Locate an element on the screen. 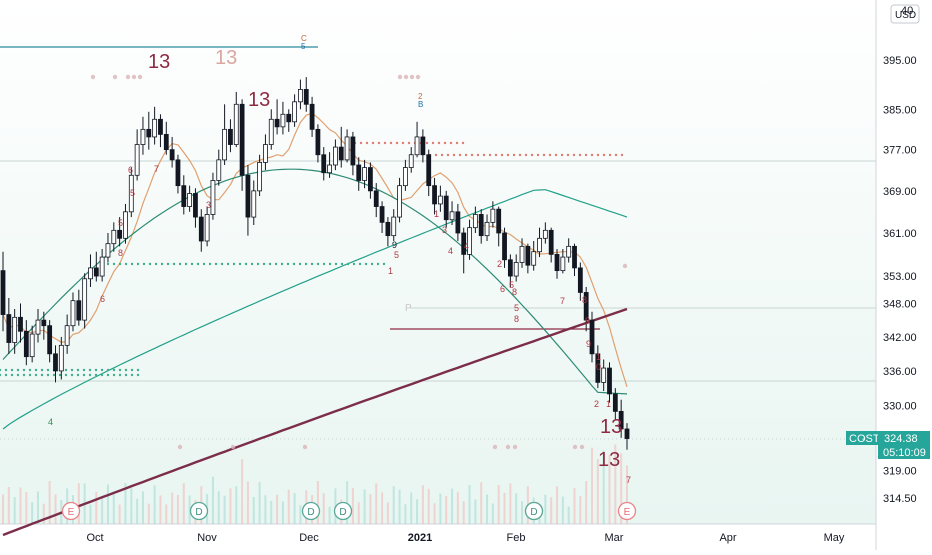  currency-button: USD is located at coordinates (905, 14).